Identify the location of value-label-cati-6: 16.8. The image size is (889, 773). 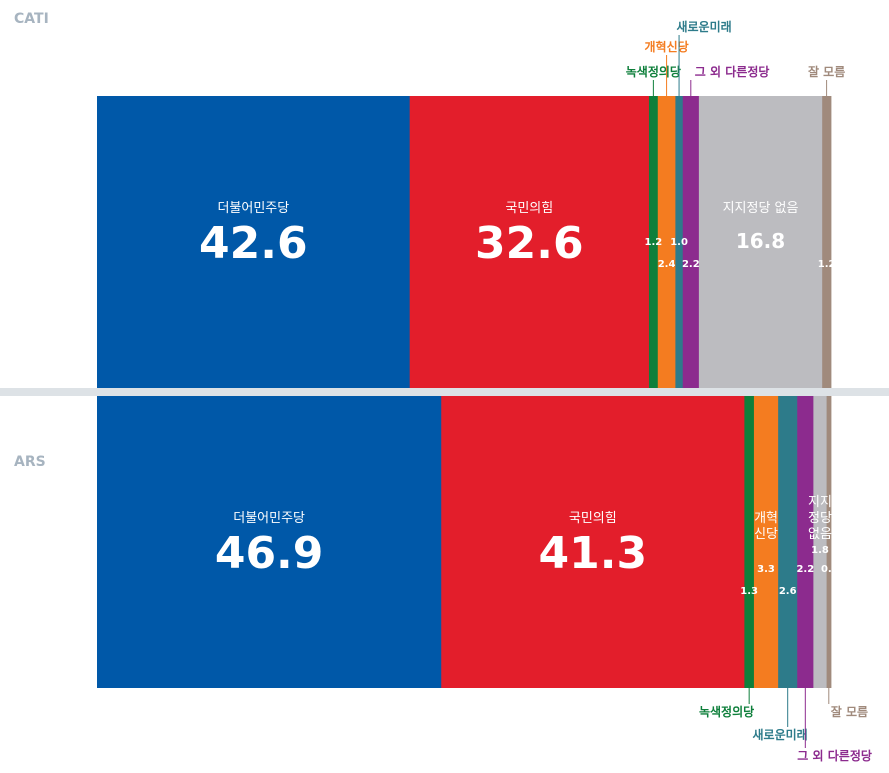
(760, 241).